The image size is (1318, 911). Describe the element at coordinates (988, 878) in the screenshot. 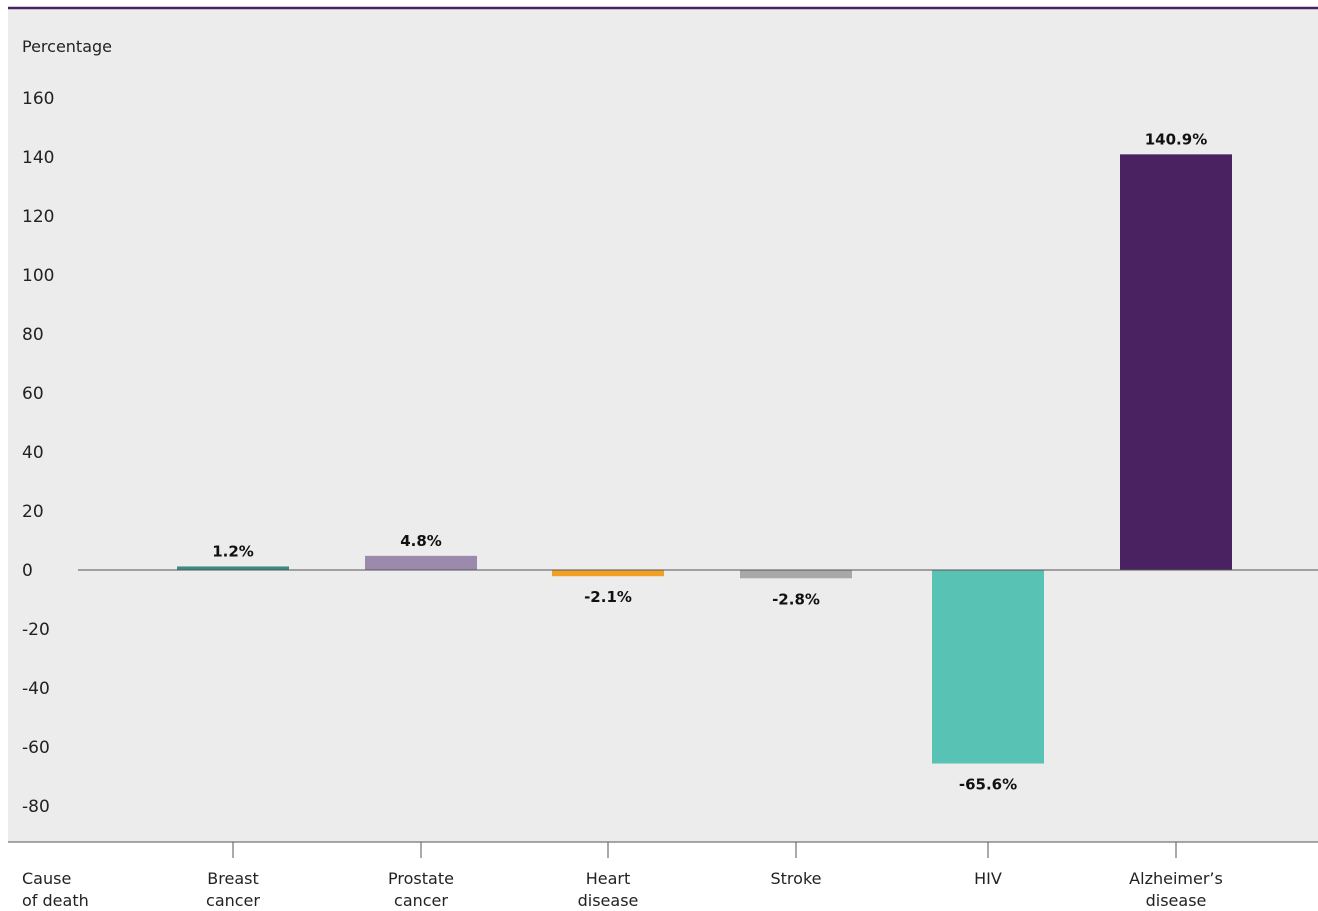

I see `x-tick-label: HIV` at that location.